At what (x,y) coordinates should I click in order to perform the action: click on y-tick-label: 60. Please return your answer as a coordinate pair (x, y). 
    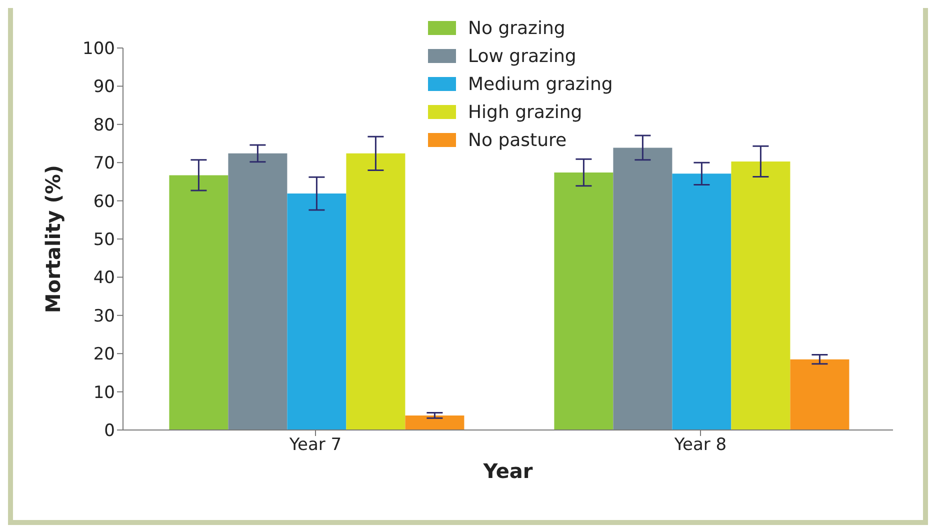
    Looking at the image, I should click on (104, 202).